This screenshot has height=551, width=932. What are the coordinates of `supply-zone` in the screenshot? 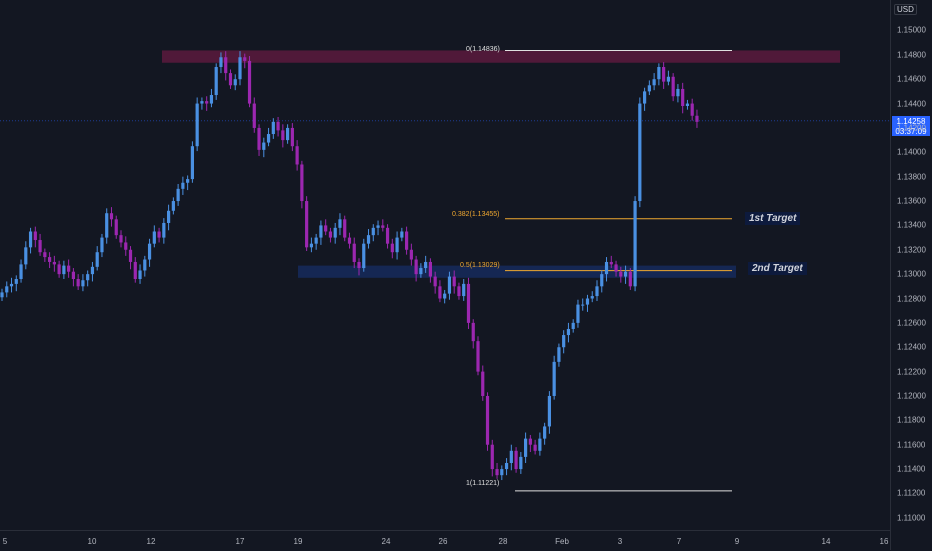 It's located at (501, 56).